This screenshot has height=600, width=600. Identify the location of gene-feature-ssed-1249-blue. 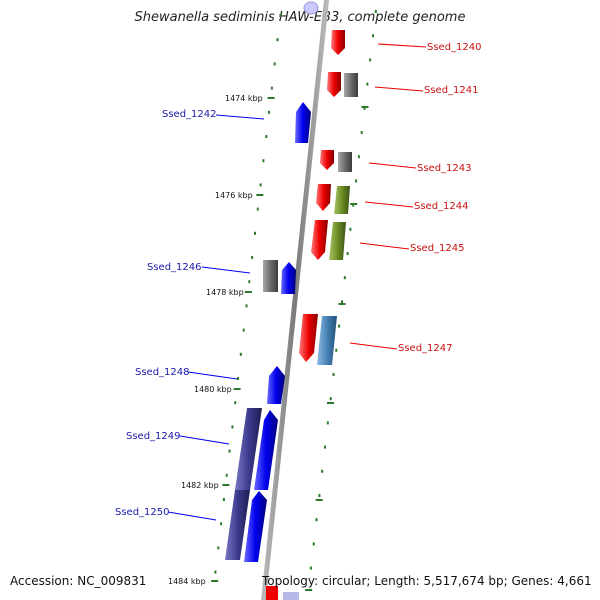
(266, 450).